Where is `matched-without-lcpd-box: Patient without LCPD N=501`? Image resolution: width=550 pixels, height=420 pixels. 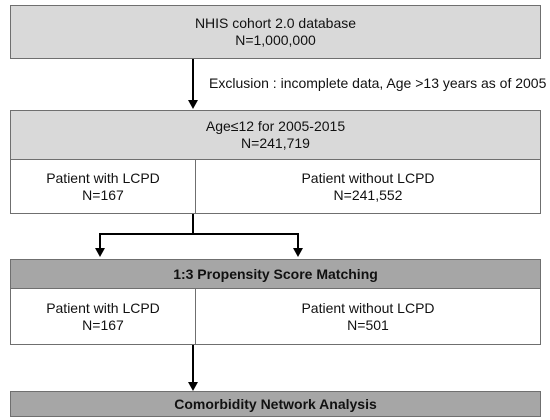
matched-without-lcpd-box: Patient without LCPD N=501 is located at coordinates (368, 316).